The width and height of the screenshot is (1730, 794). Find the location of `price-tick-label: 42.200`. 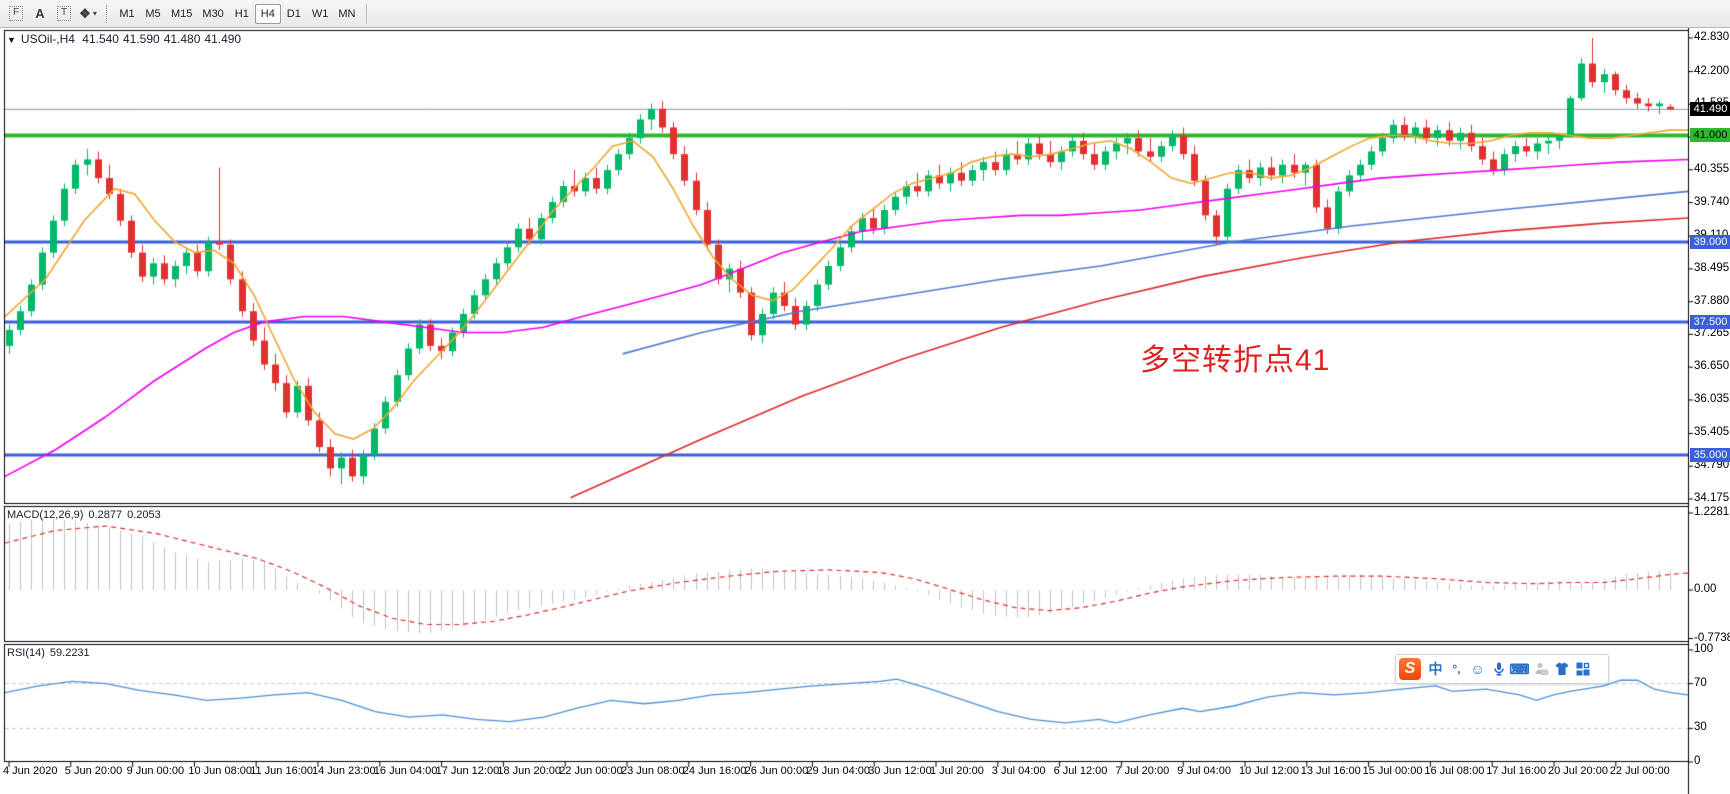

price-tick-label: 42.200 is located at coordinates (1712, 70).